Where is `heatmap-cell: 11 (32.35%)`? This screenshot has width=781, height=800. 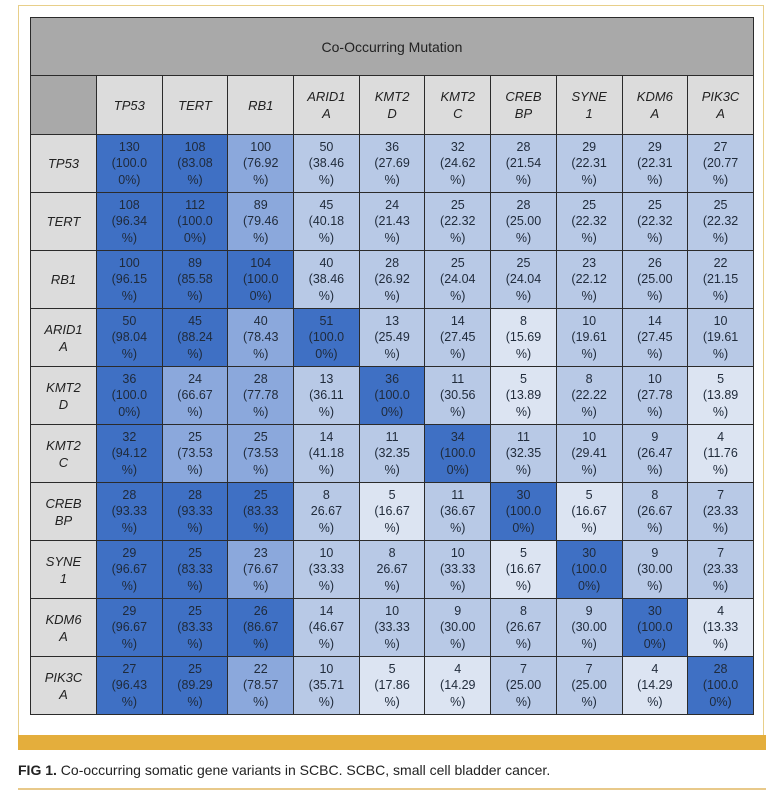
heatmap-cell: 11 (32.35%) is located at coordinates (523, 453).